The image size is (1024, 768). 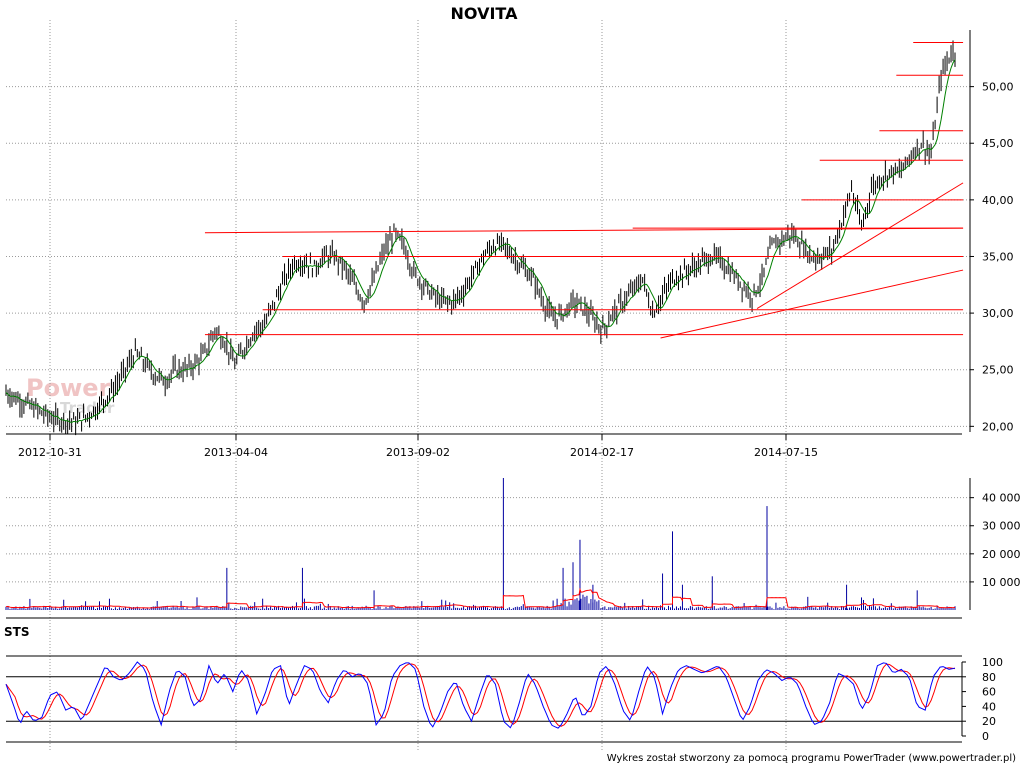 I want to click on volume-tick-label: 10 000, so click(x=1001, y=582).